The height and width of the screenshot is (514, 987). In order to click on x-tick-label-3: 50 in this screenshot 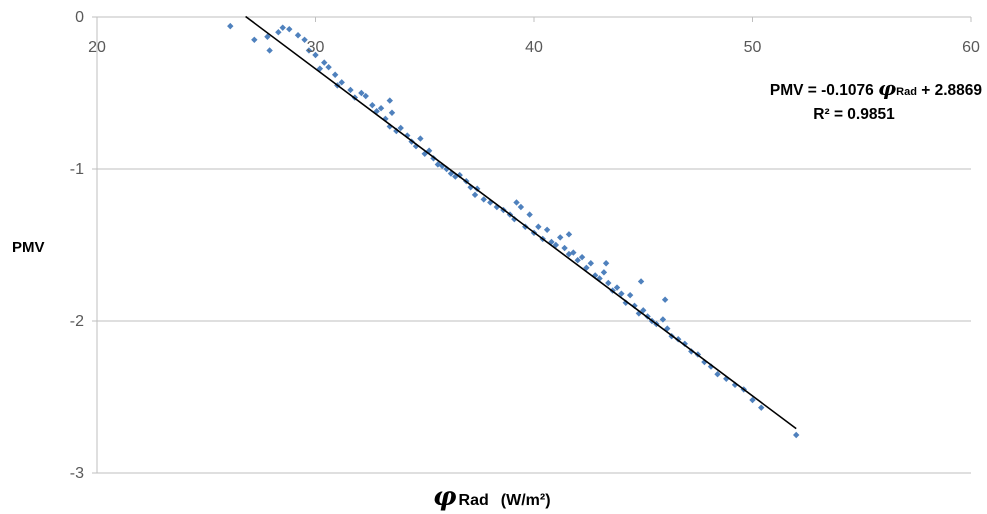, I will do `click(753, 47)`.